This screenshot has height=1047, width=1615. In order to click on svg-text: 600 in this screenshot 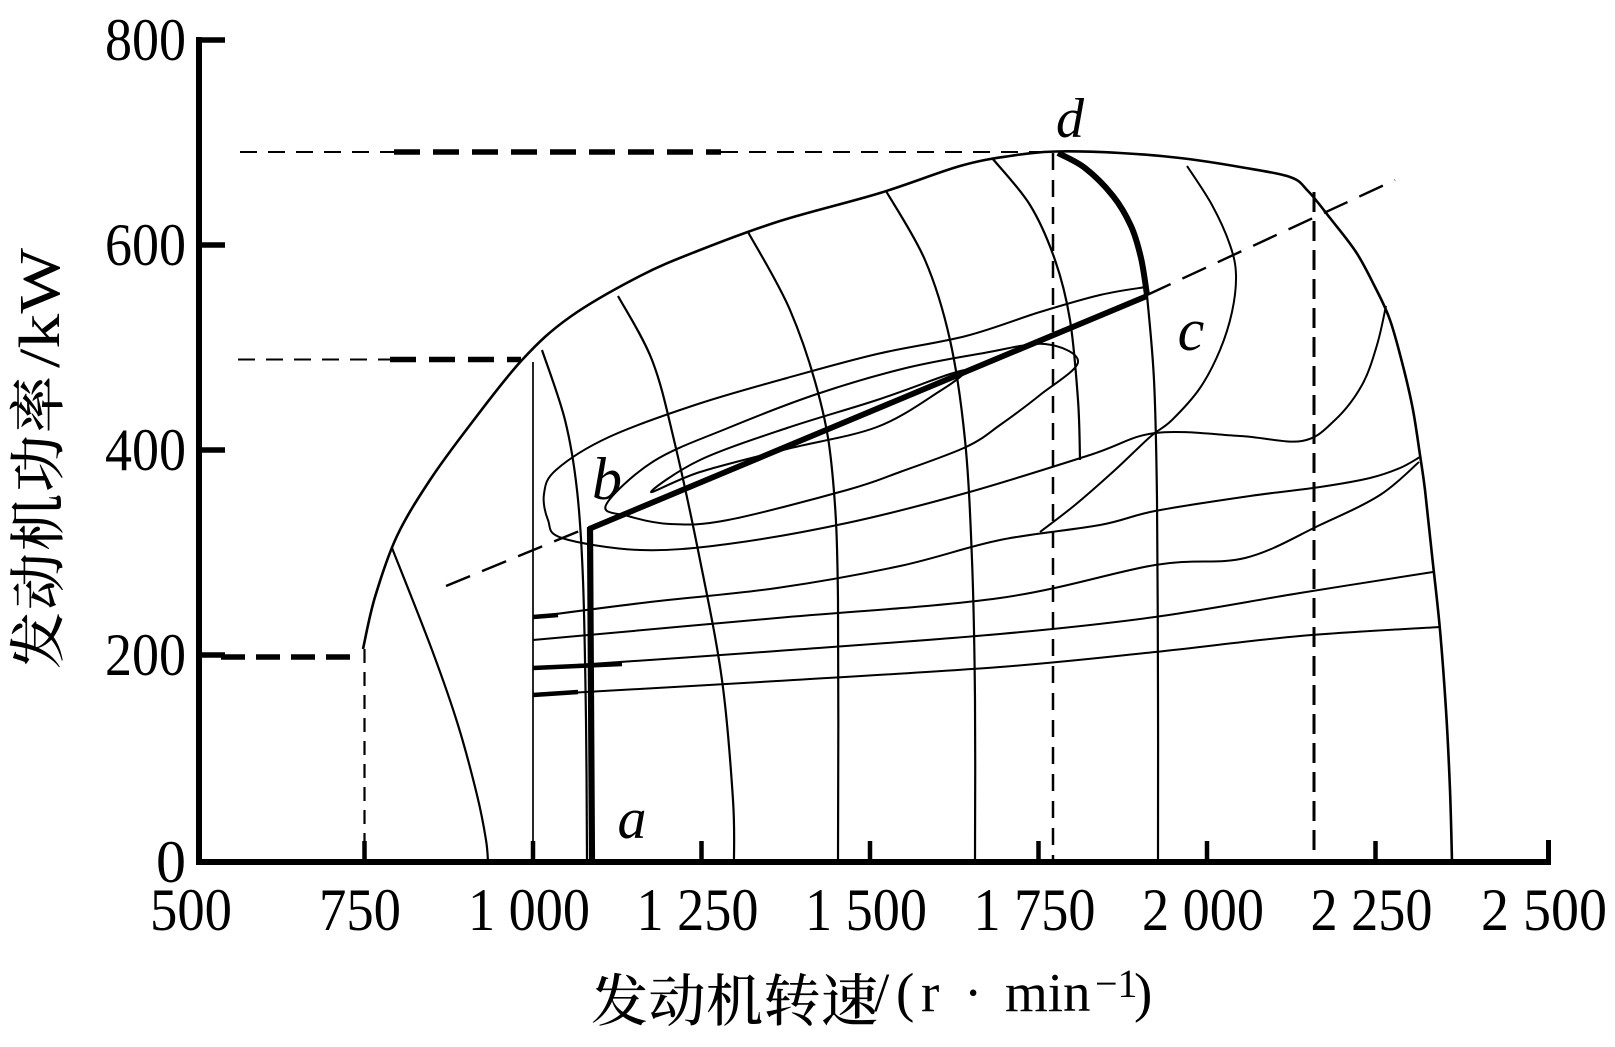, I will do `click(145, 245)`.